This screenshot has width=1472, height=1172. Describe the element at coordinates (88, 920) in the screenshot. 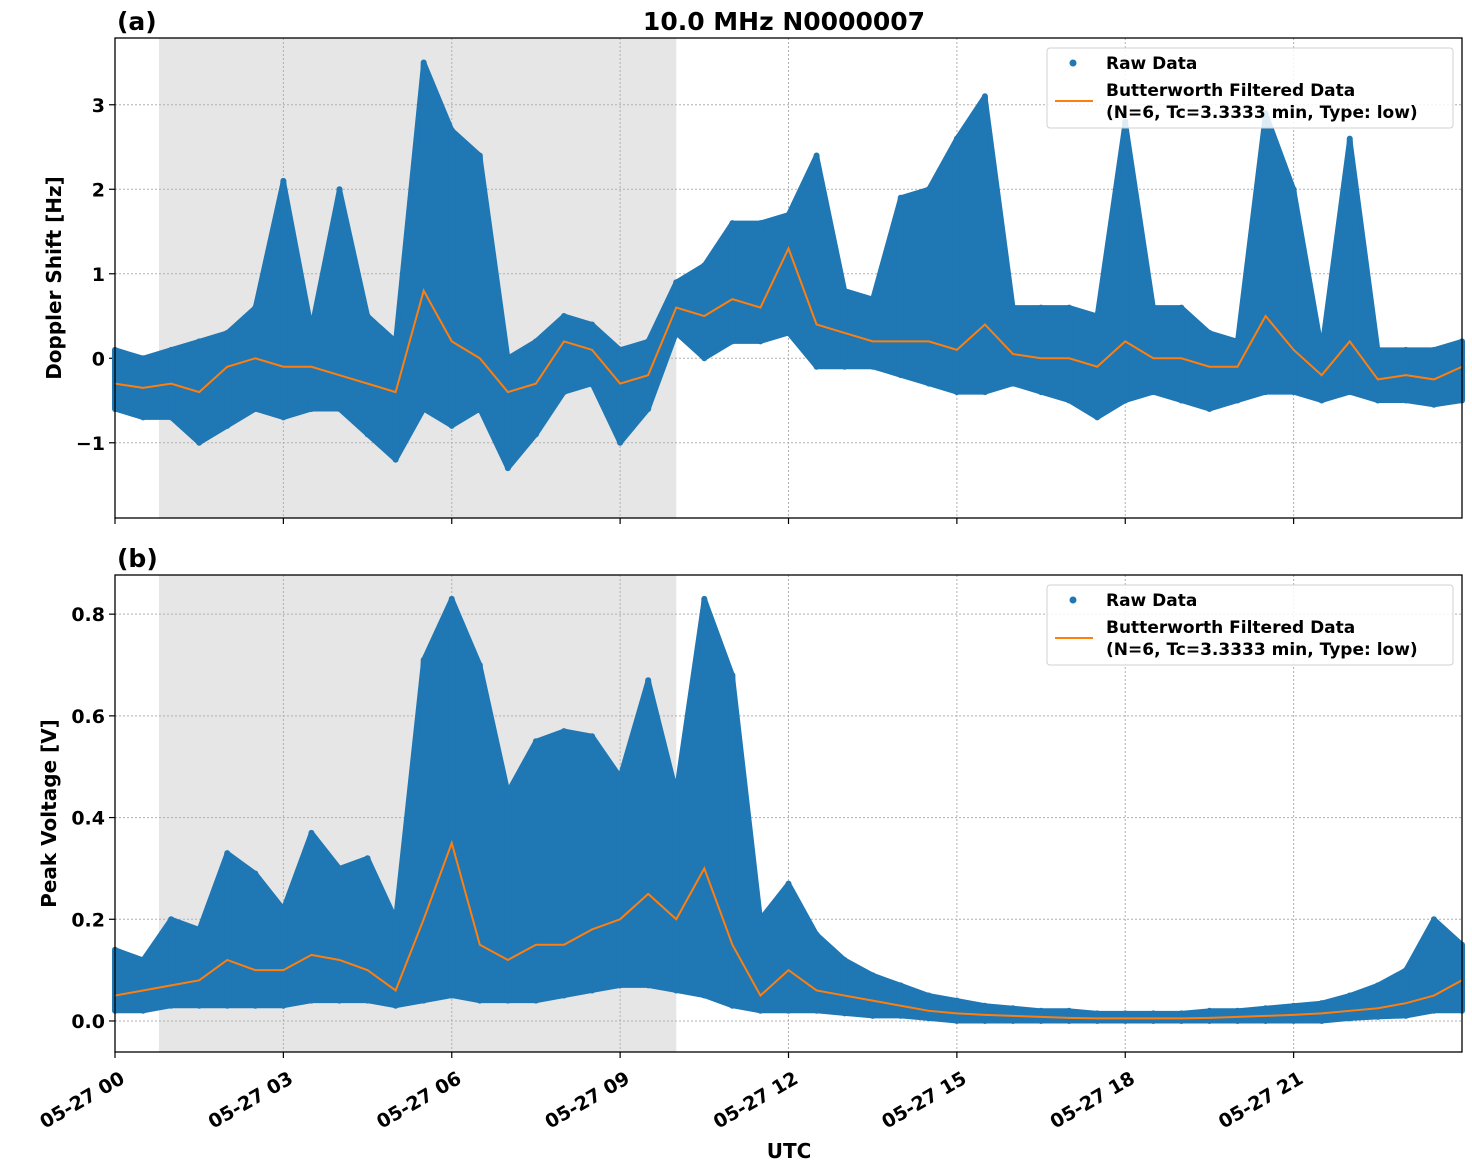

I see `y-tick-label: 0.2` at that location.